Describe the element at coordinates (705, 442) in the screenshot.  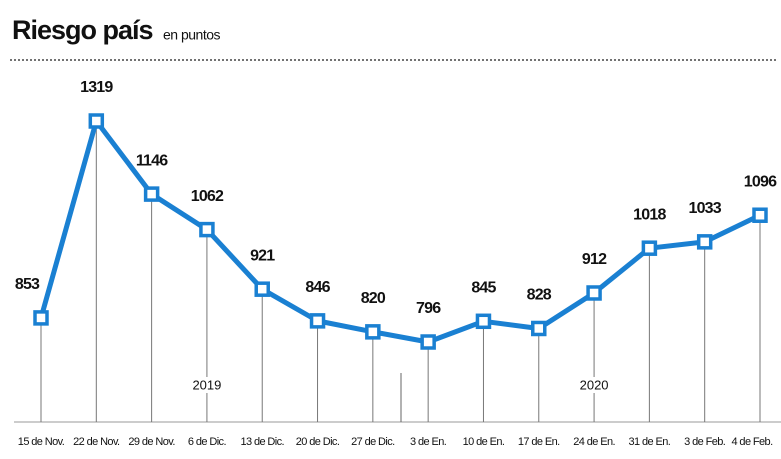
I see `x-tick-label: 3 de Feb.` at that location.